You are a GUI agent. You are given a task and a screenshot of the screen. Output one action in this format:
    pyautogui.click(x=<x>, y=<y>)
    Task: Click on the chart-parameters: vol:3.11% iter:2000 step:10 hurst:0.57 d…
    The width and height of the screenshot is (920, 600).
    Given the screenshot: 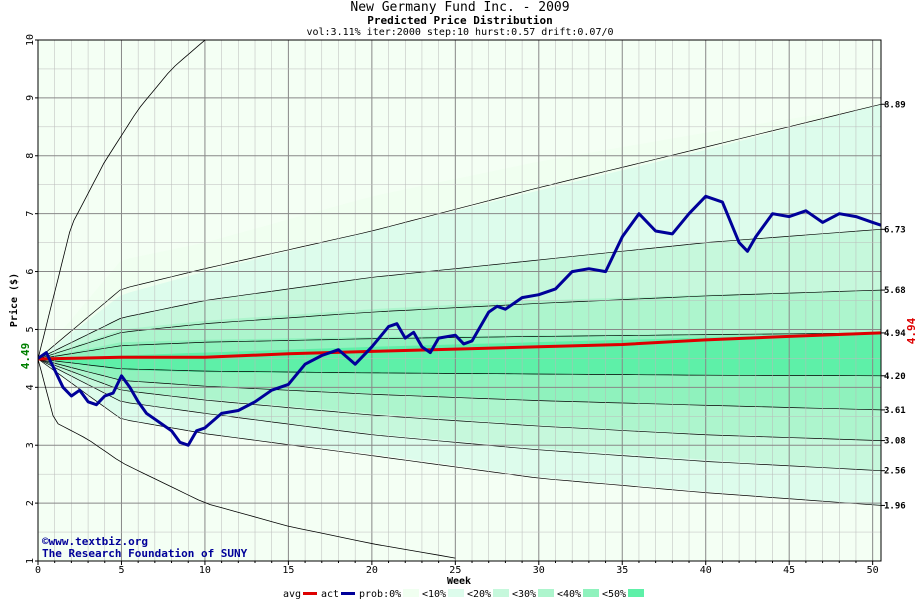 What is the action you would take?
    pyautogui.click(x=460, y=32)
    